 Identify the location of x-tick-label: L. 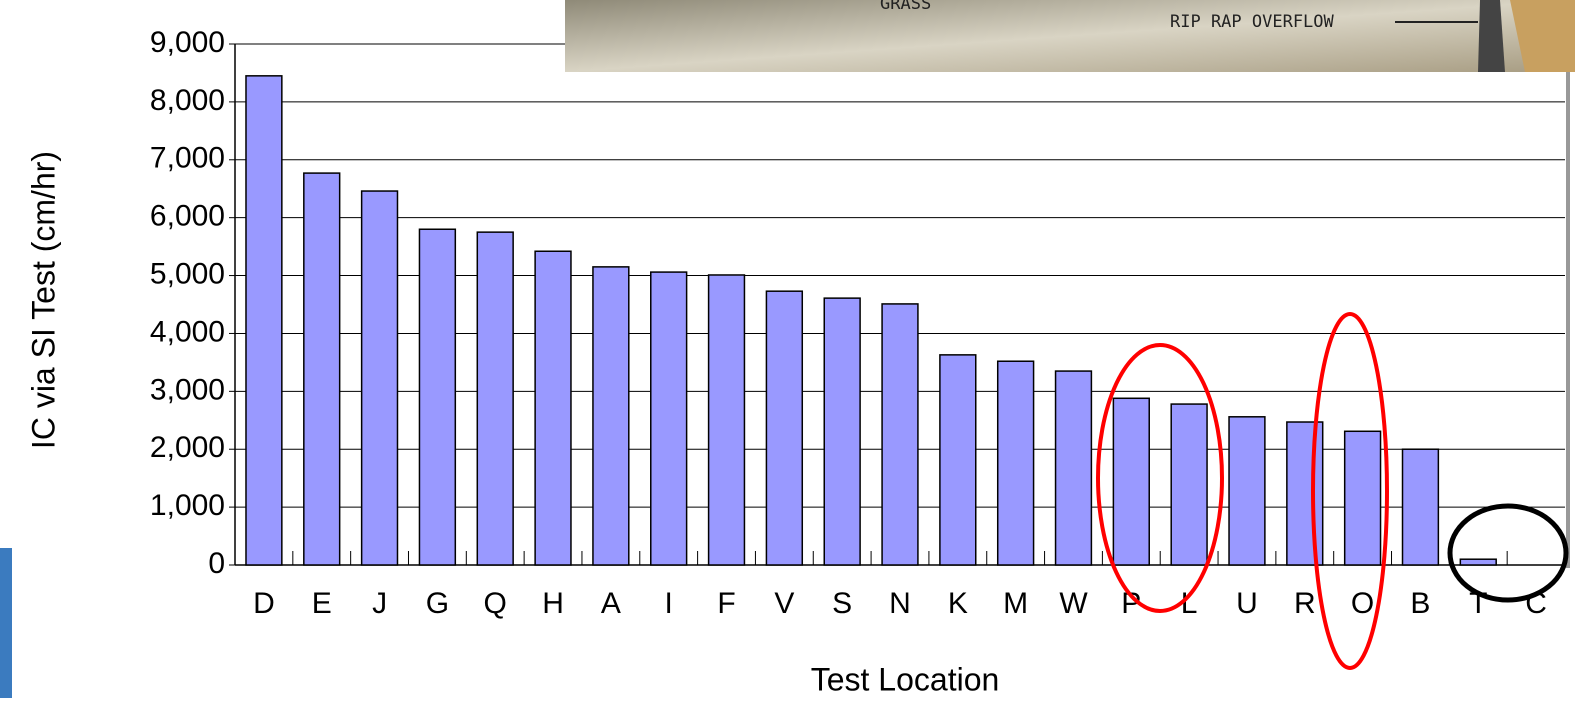
(1189, 603).